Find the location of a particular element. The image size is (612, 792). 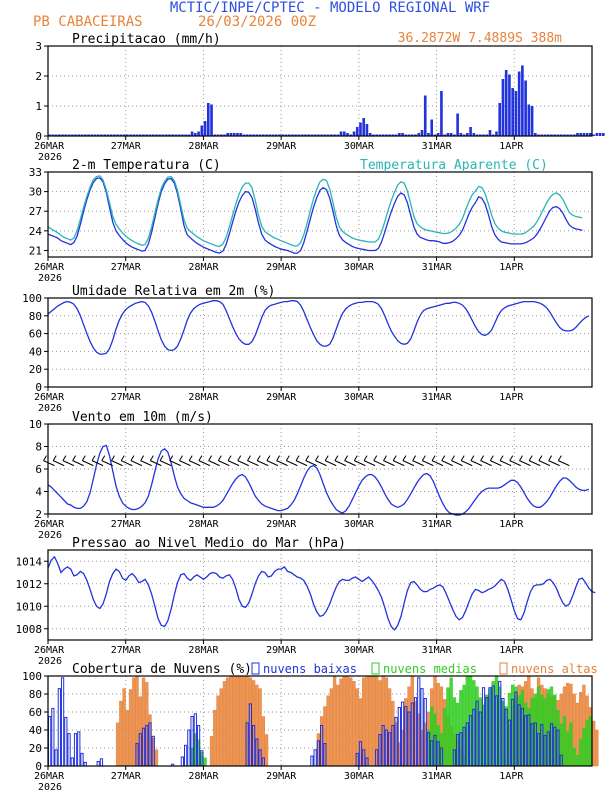

y-tick-label: 8 is located at coordinates (38, 447).